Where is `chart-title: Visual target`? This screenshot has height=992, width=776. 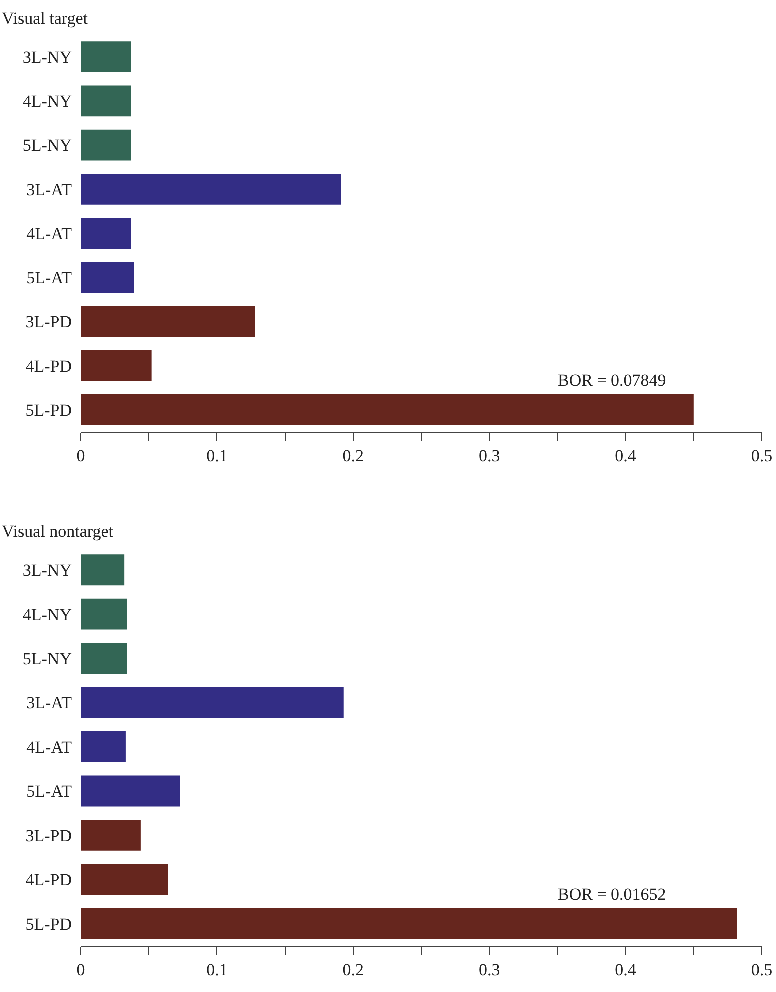
chart-title: Visual target is located at coordinates (45, 18).